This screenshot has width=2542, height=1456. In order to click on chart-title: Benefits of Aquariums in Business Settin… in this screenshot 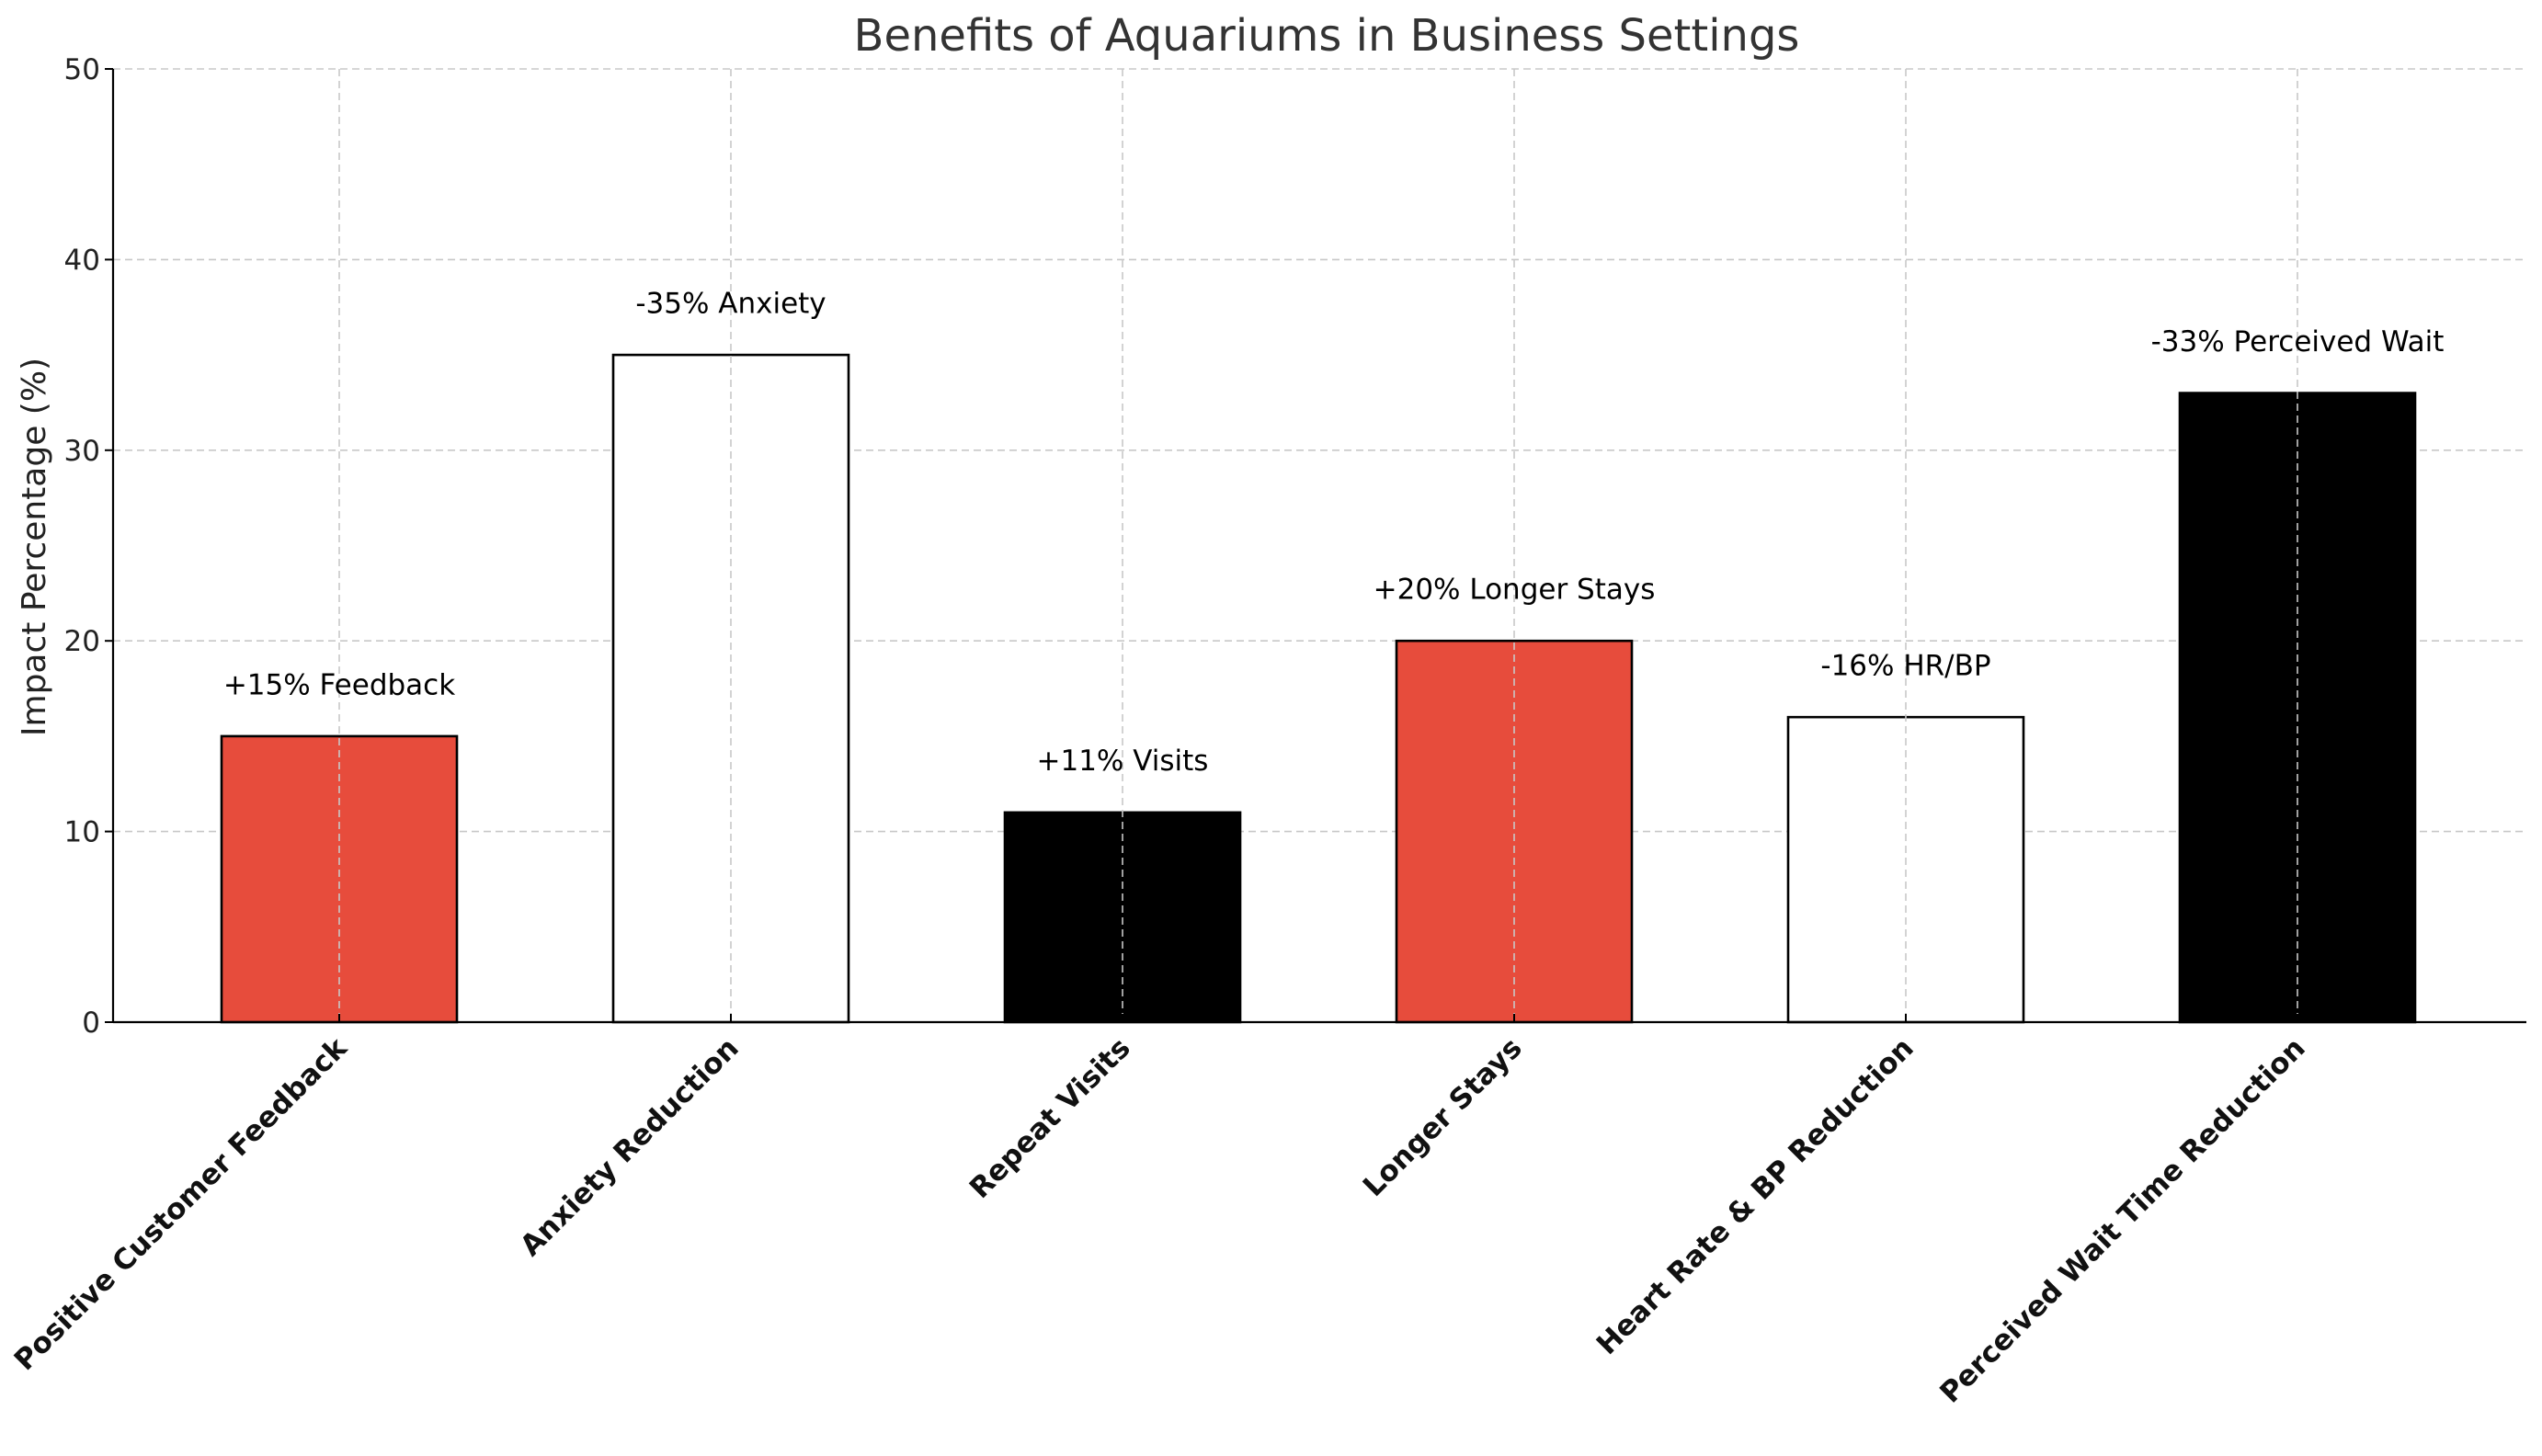, I will do `click(1327, 36)`.